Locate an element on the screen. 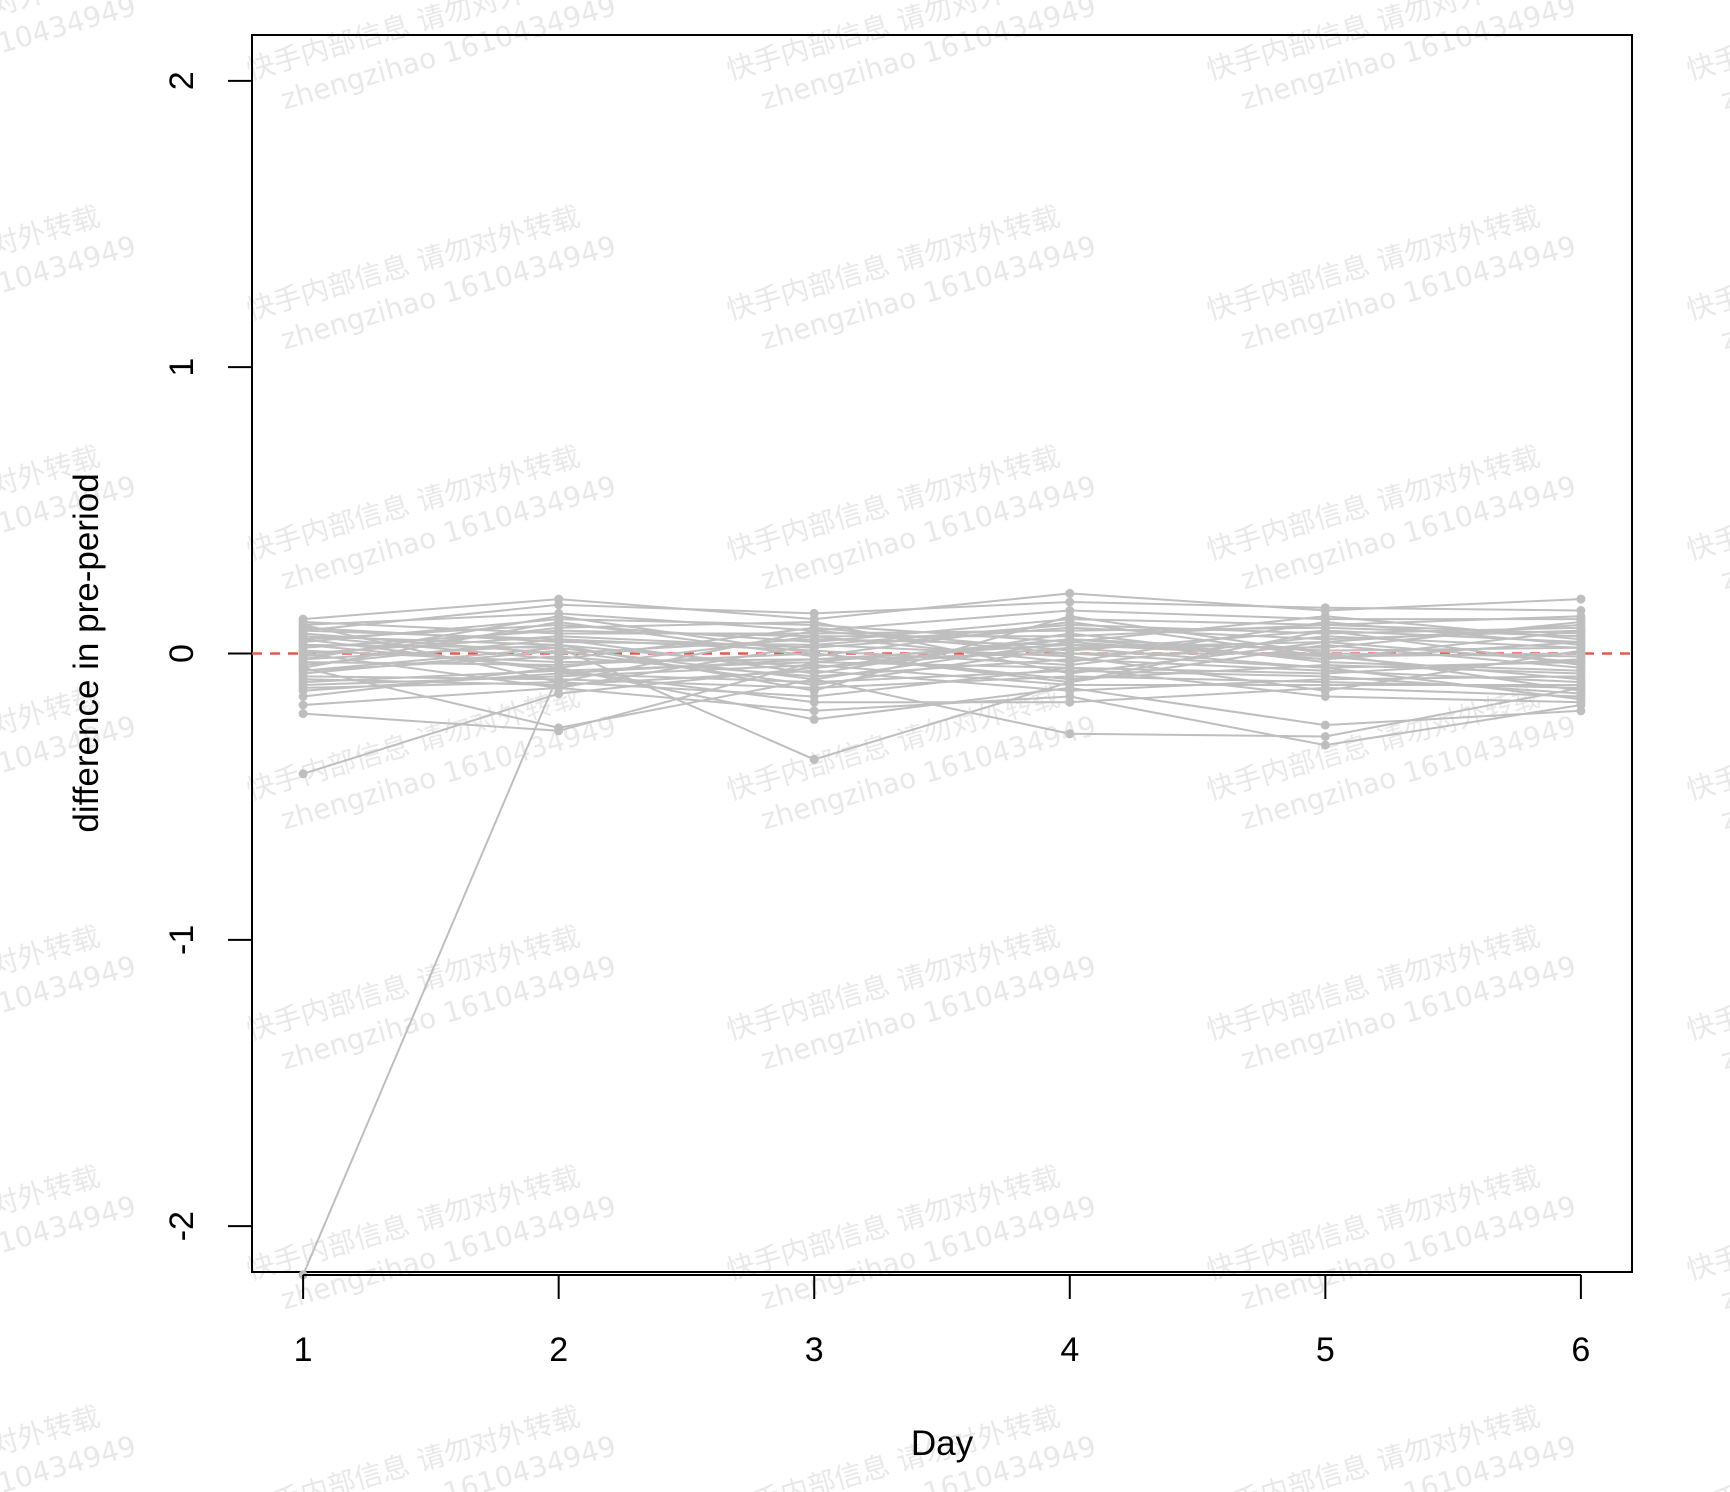 This screenshot has width=1730, height=1492. watermark-line: zhengzihao 1610434949 is located at coordinates (70, 58).